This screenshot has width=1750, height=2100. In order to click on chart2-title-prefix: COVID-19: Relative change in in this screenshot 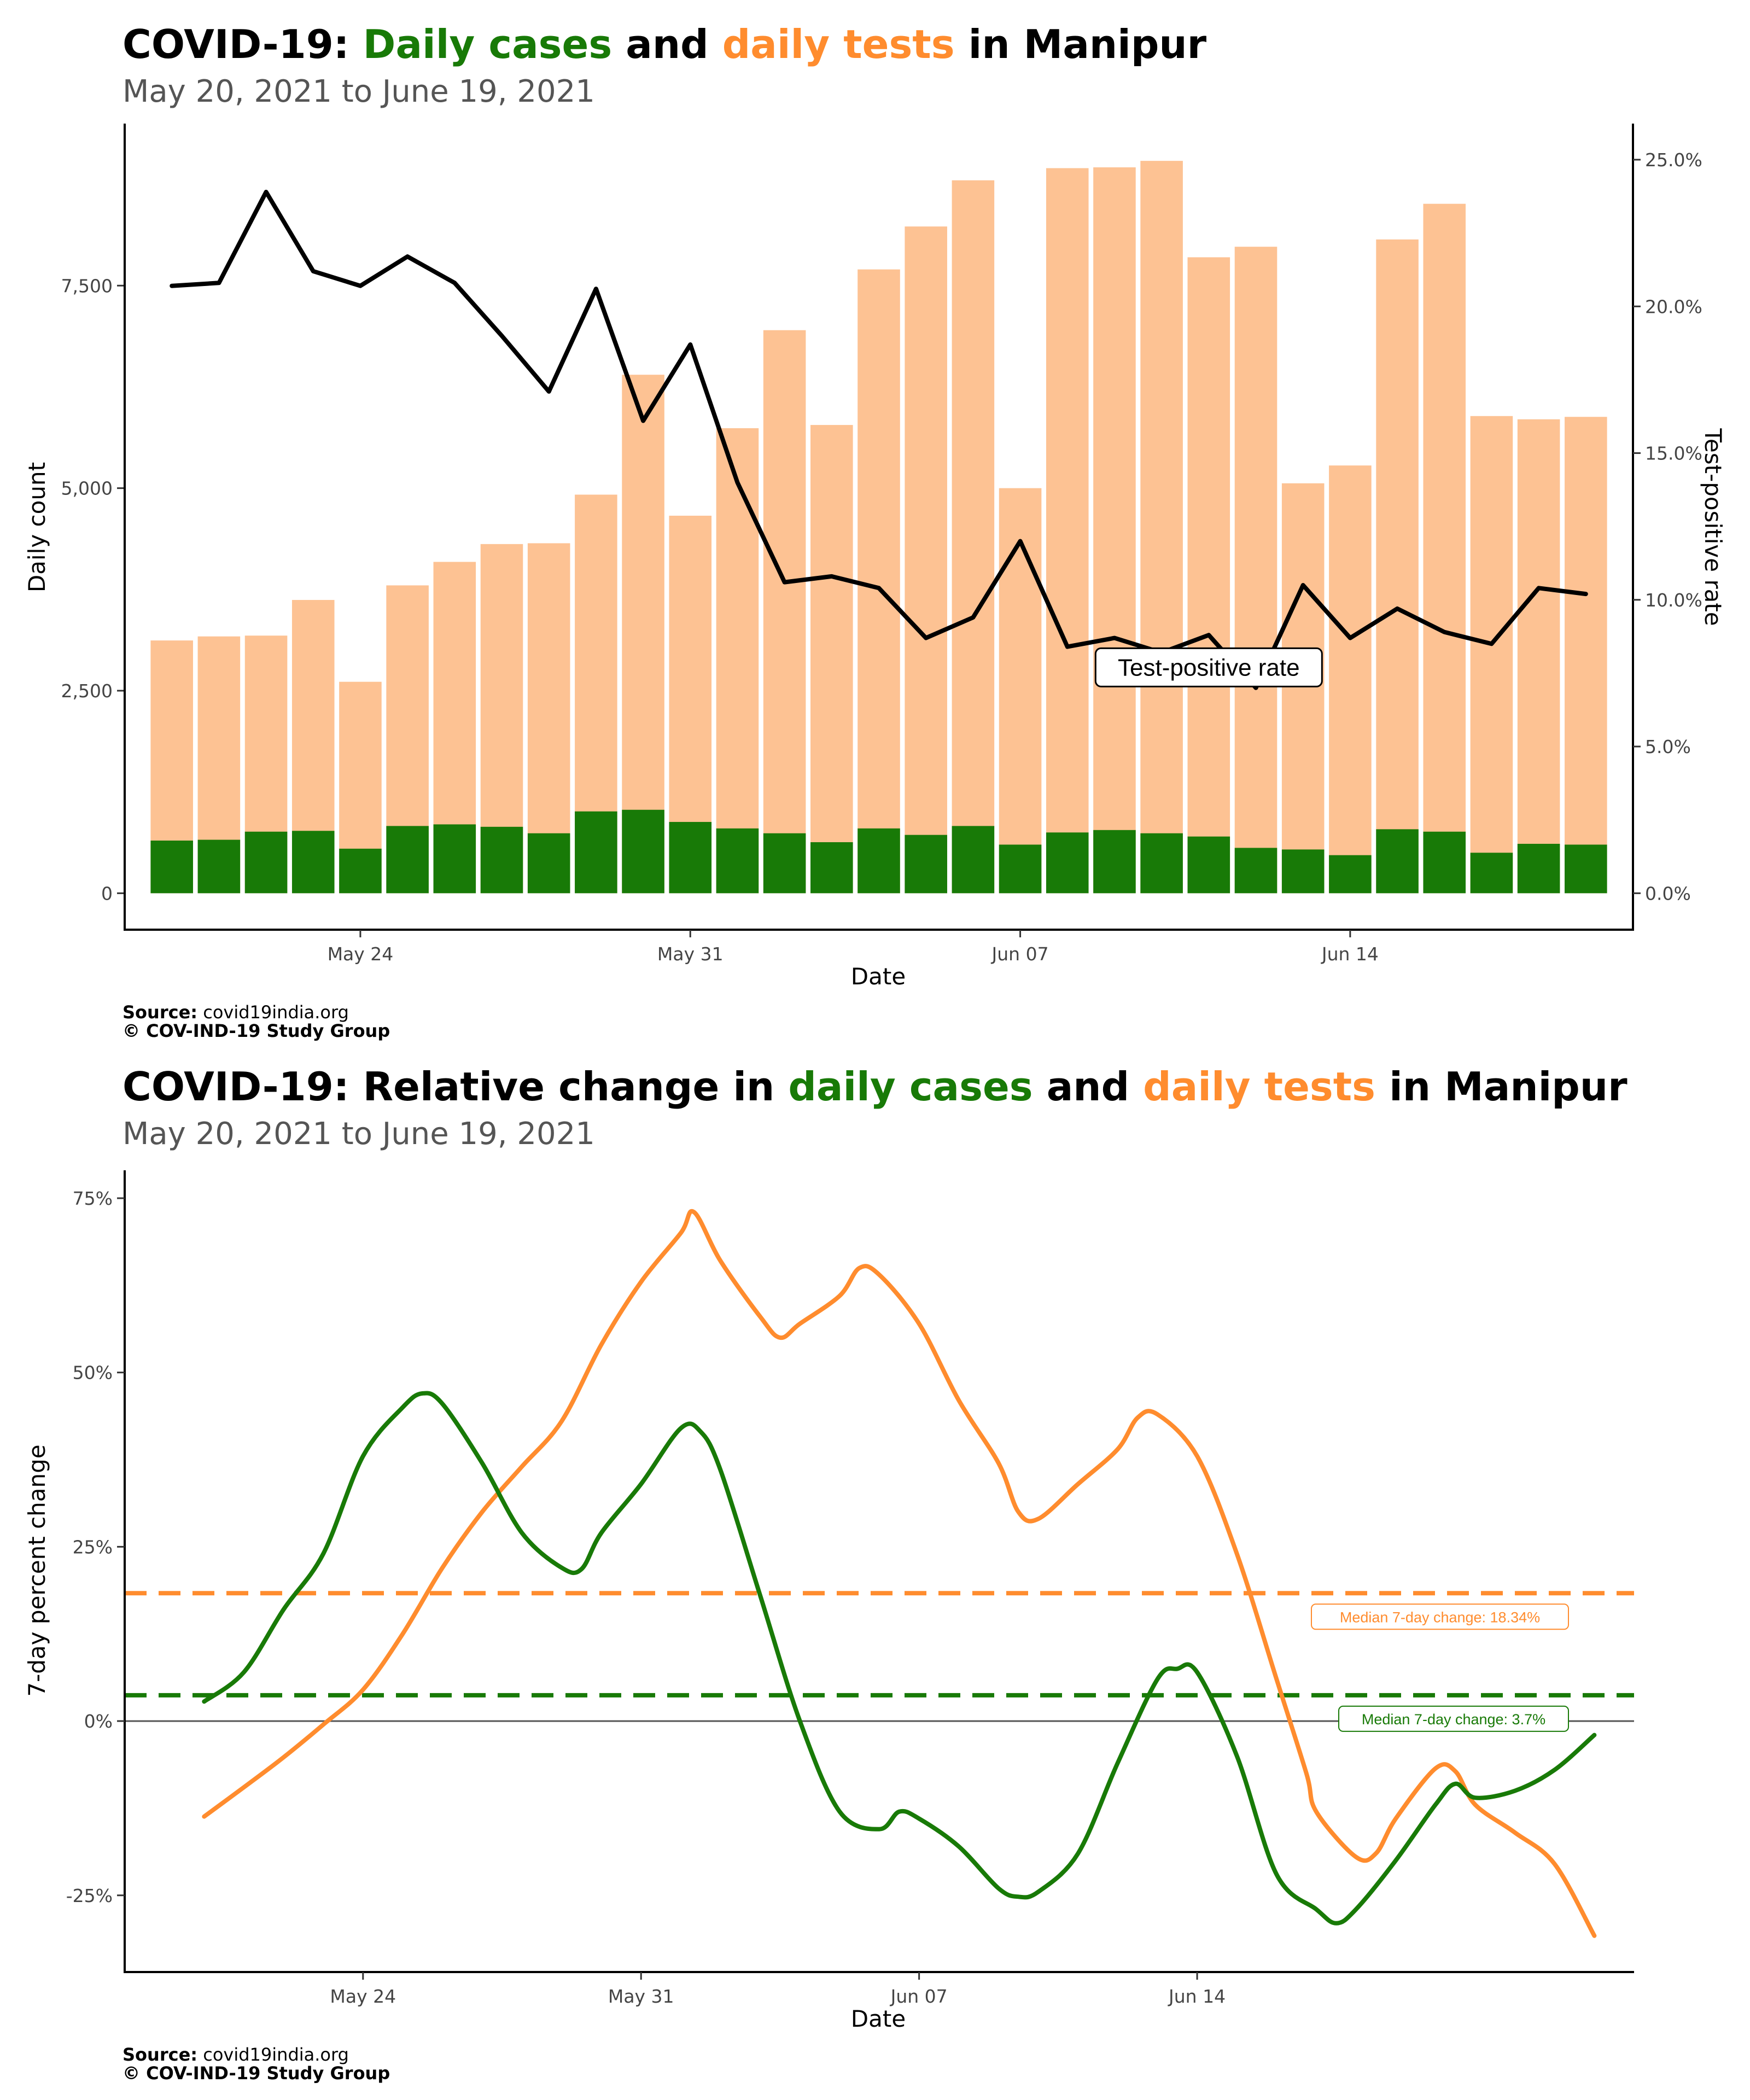, I will do `click(455, 1087)`.